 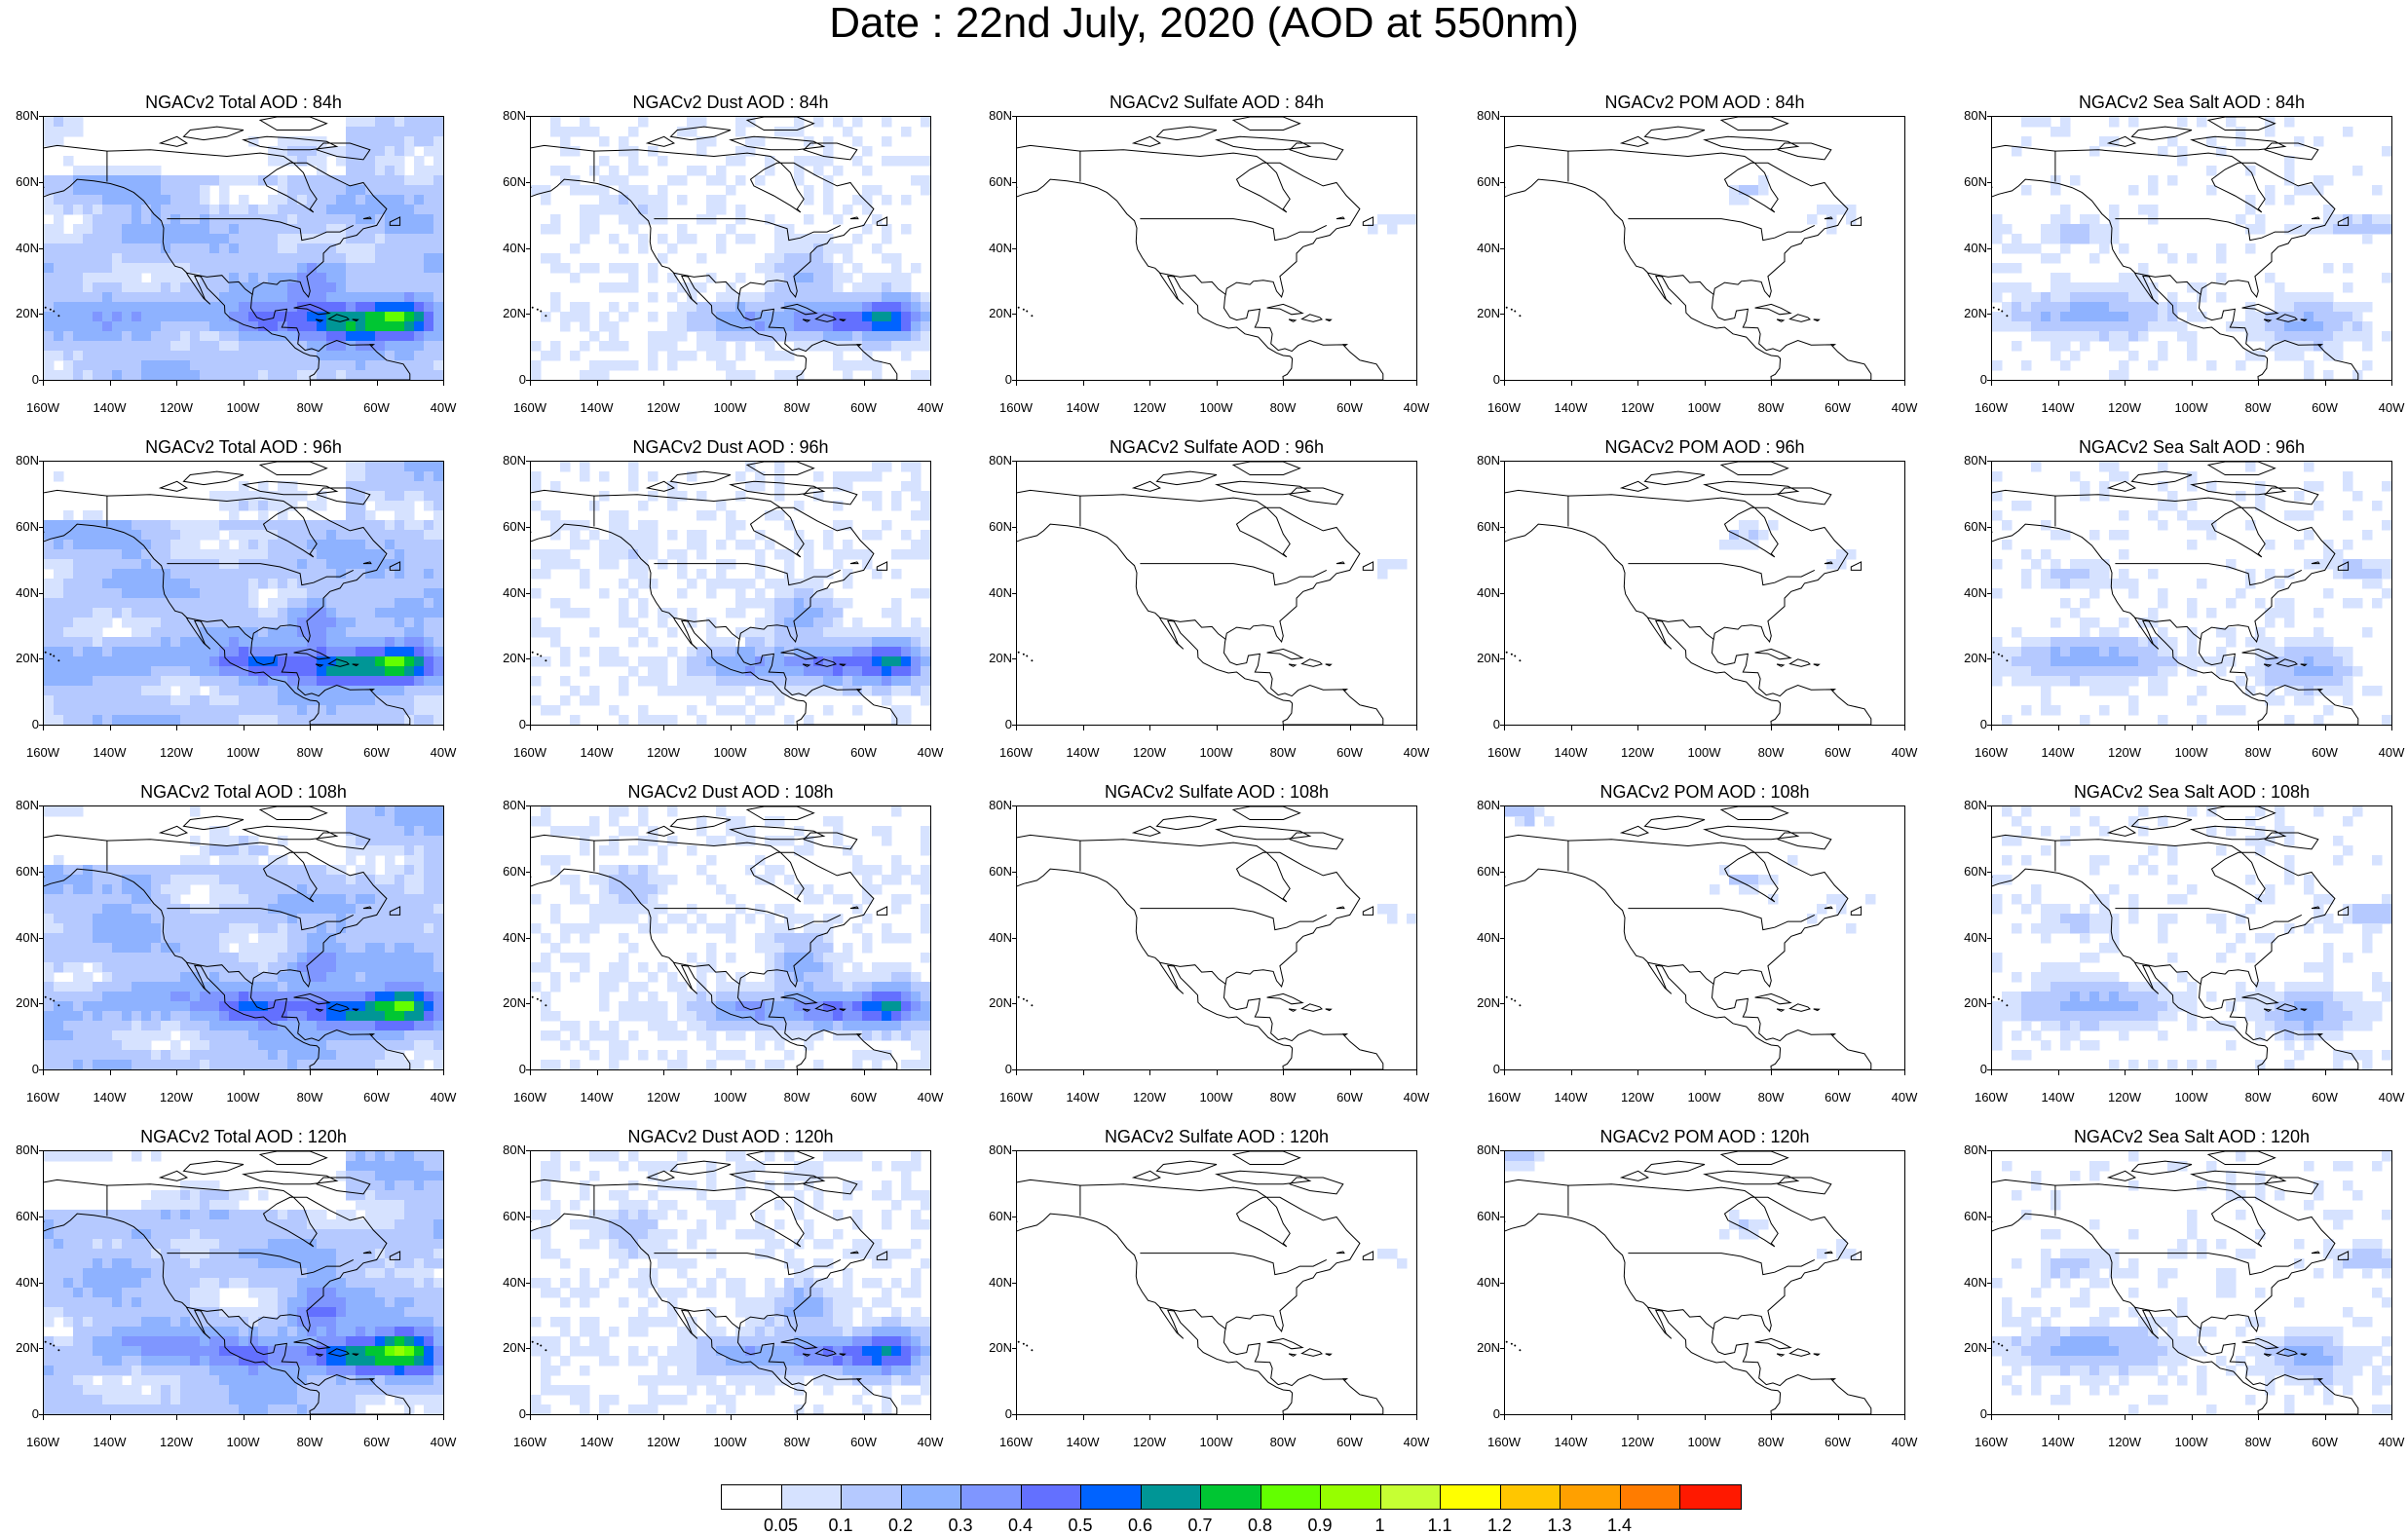 I want to click on lon-tick-label: 40W, so click(x=1904, y=753).